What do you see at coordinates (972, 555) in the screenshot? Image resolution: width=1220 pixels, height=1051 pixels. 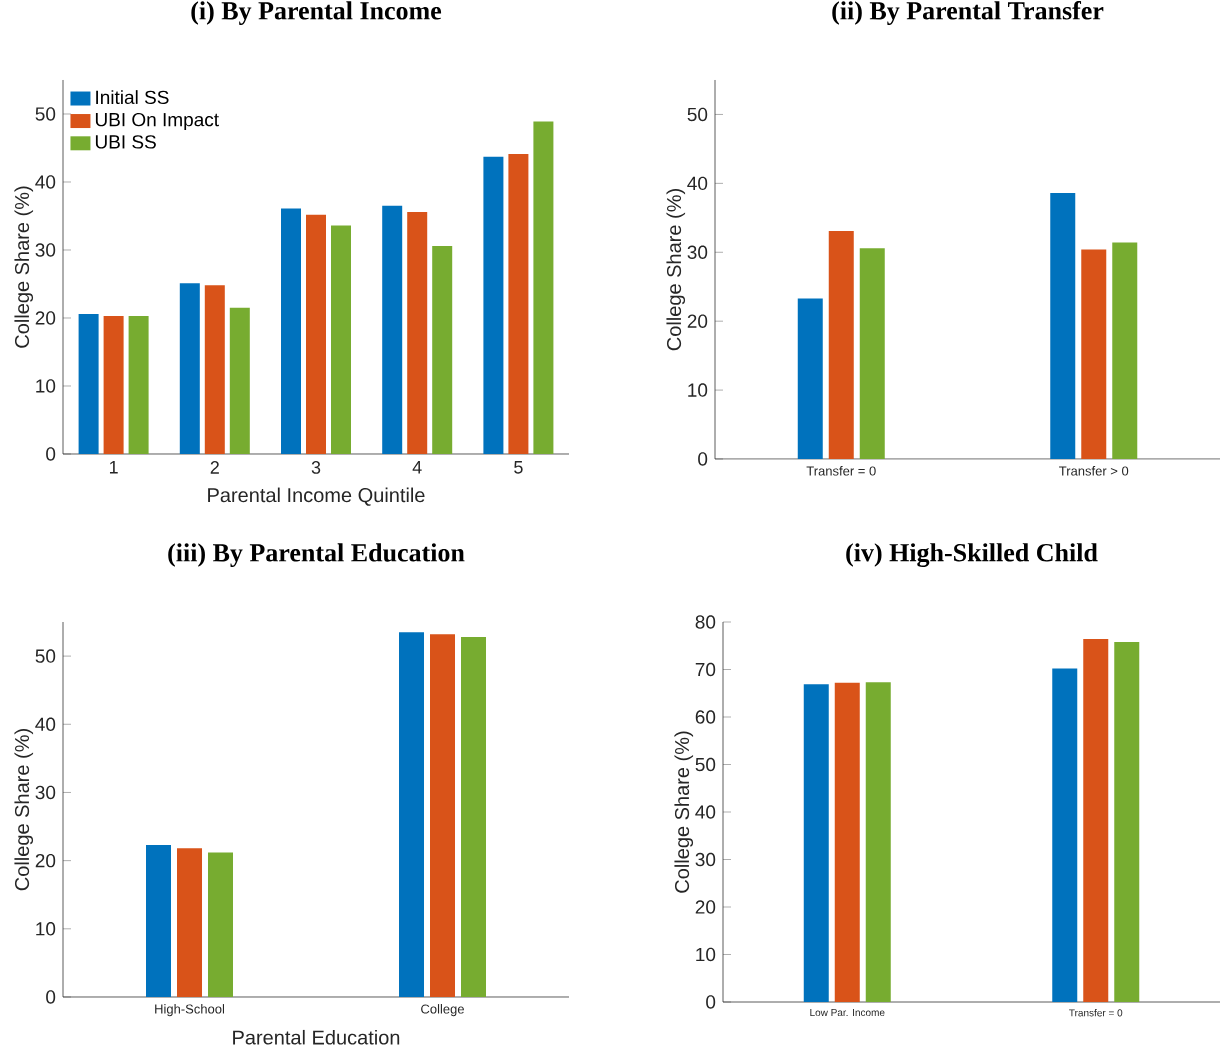 I see `chart-title: (iv) High-Skilled Child` at bounding box center [972, 555].